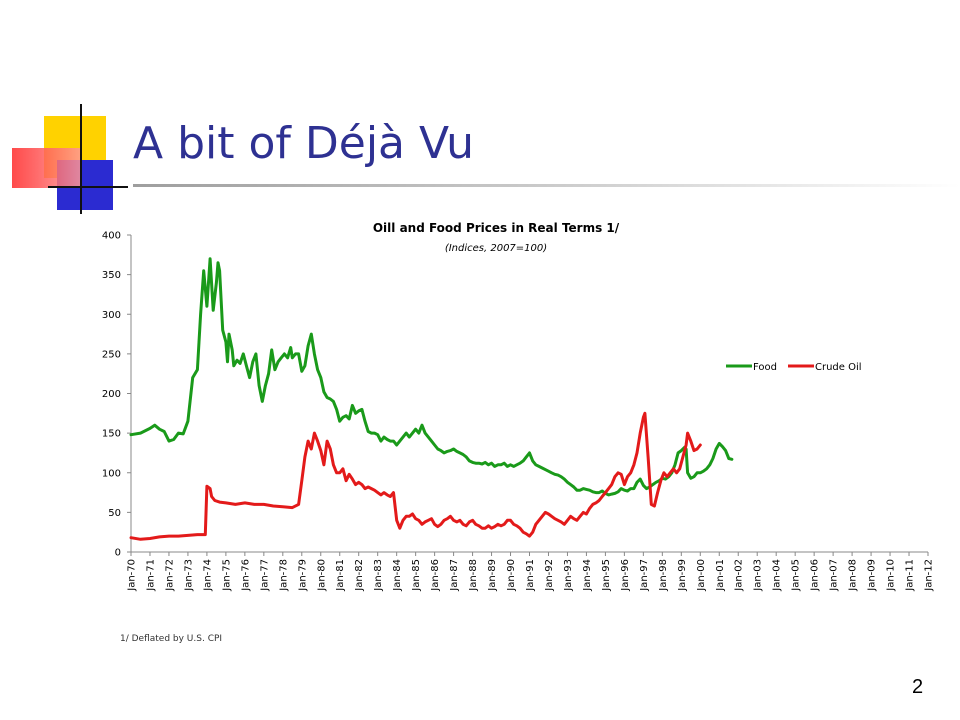  I want to click on y-tick-label: 350, so click(111, 275).